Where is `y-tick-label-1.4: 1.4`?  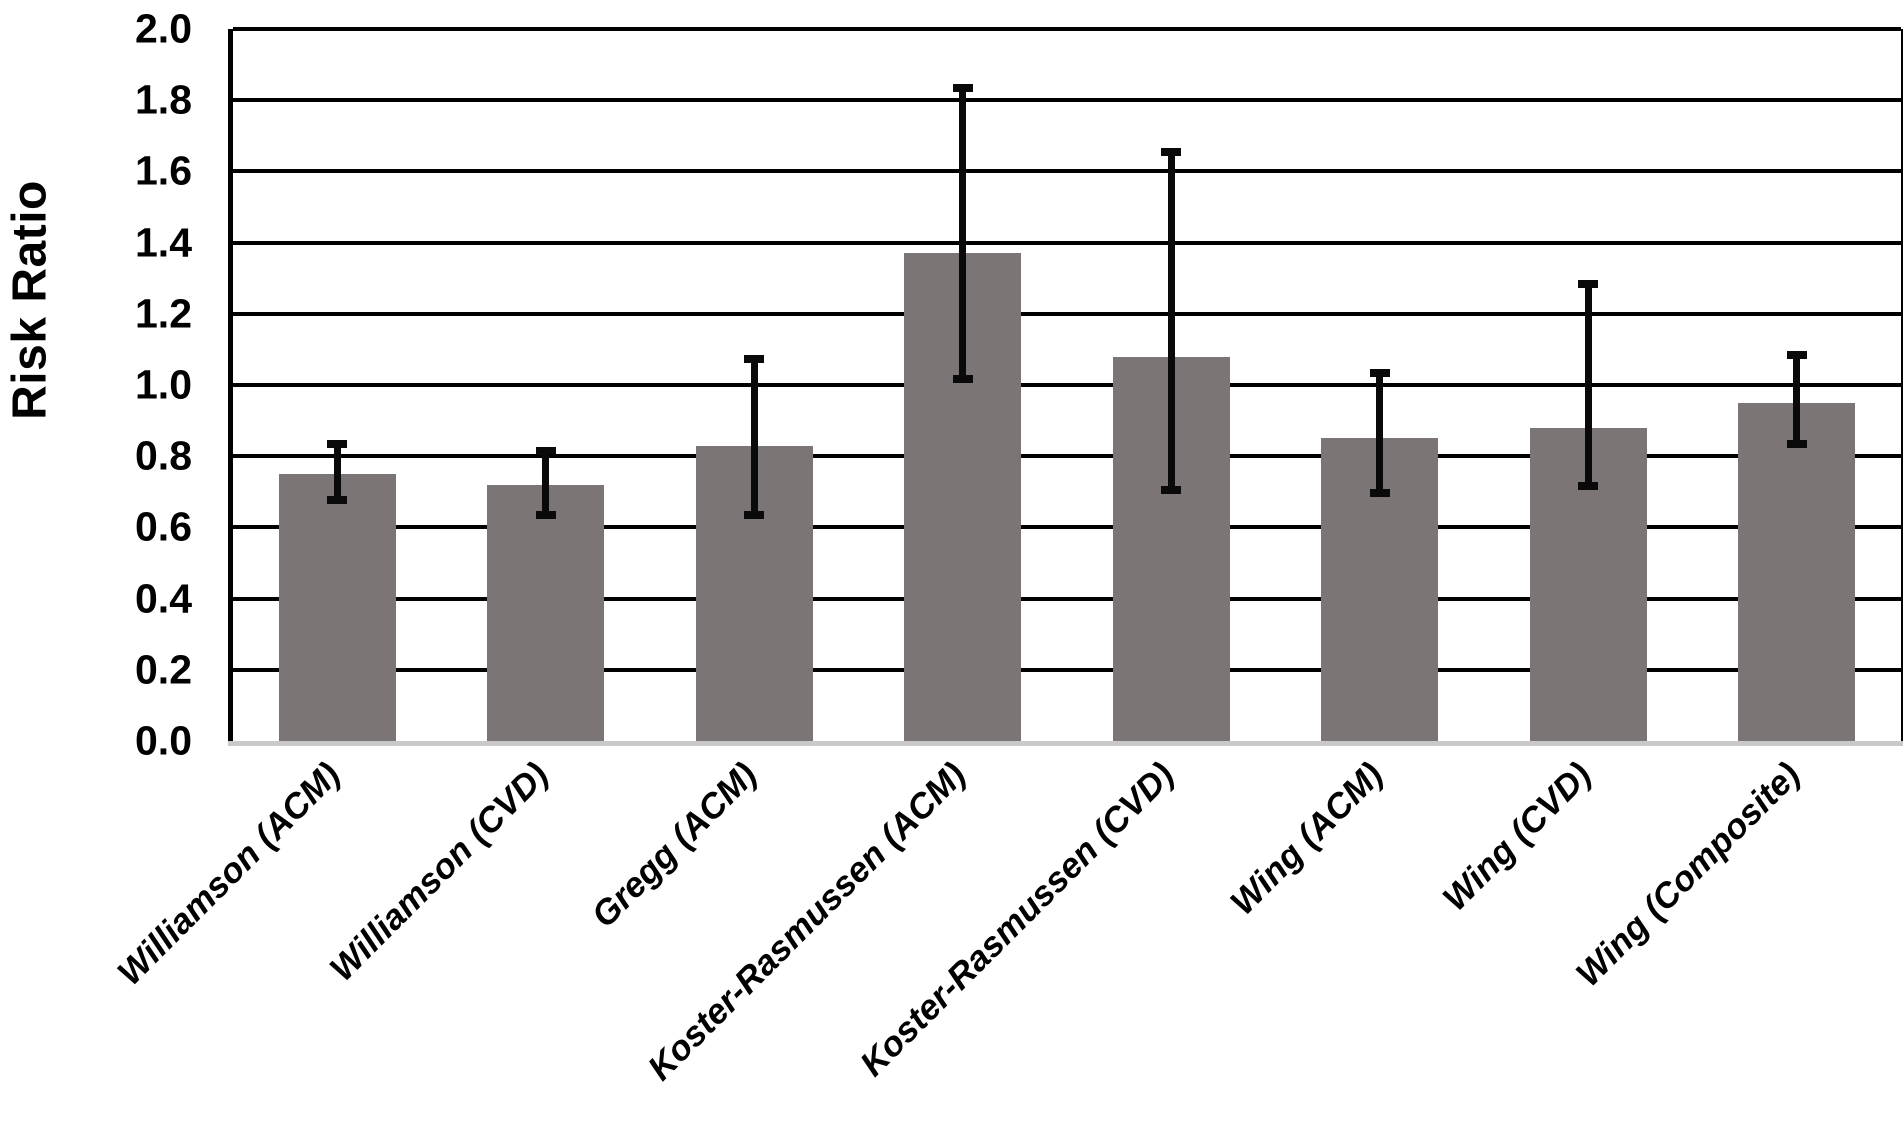
y-tick-label-1.4: 1.4 is located at coordinates (163, 242).